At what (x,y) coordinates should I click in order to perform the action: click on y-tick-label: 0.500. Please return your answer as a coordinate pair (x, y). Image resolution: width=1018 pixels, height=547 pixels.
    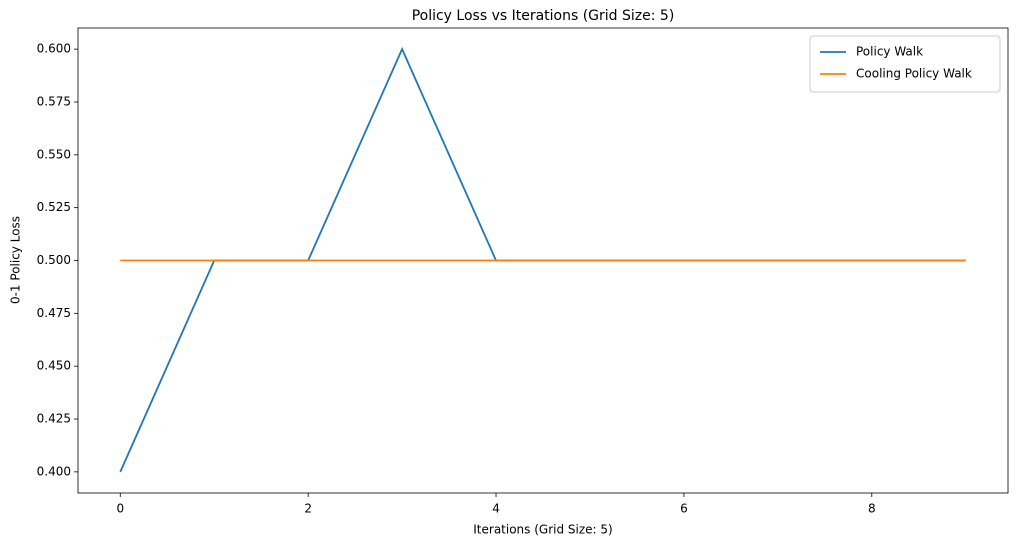
    Looking at the image, I should click on (54, 260).